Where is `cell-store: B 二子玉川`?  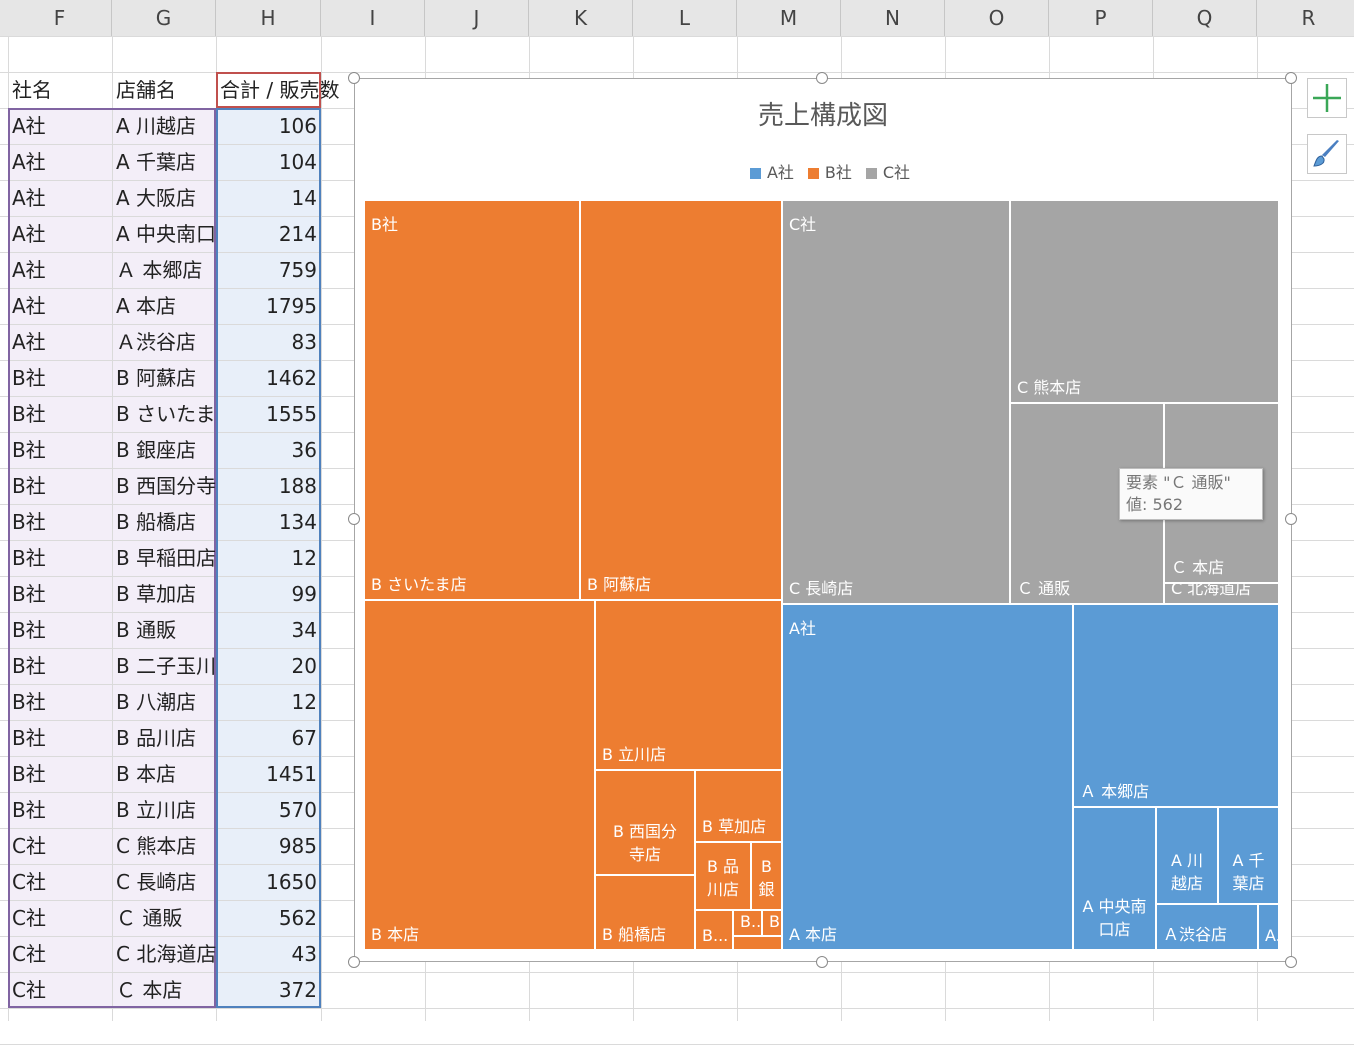
cell-store: B 二子玉川 is located at coordinates (166, 666).